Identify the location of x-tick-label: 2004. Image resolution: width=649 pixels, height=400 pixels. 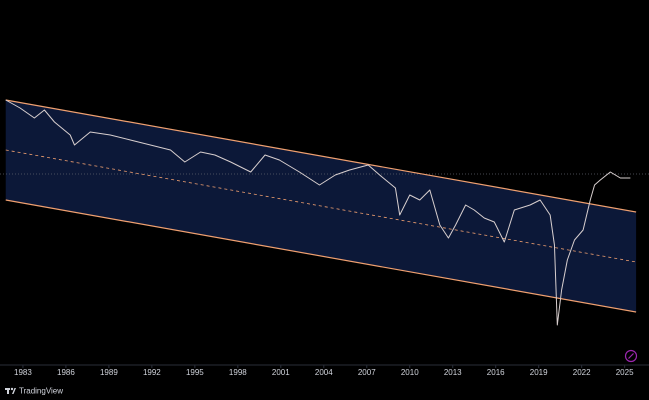
(324, 372).